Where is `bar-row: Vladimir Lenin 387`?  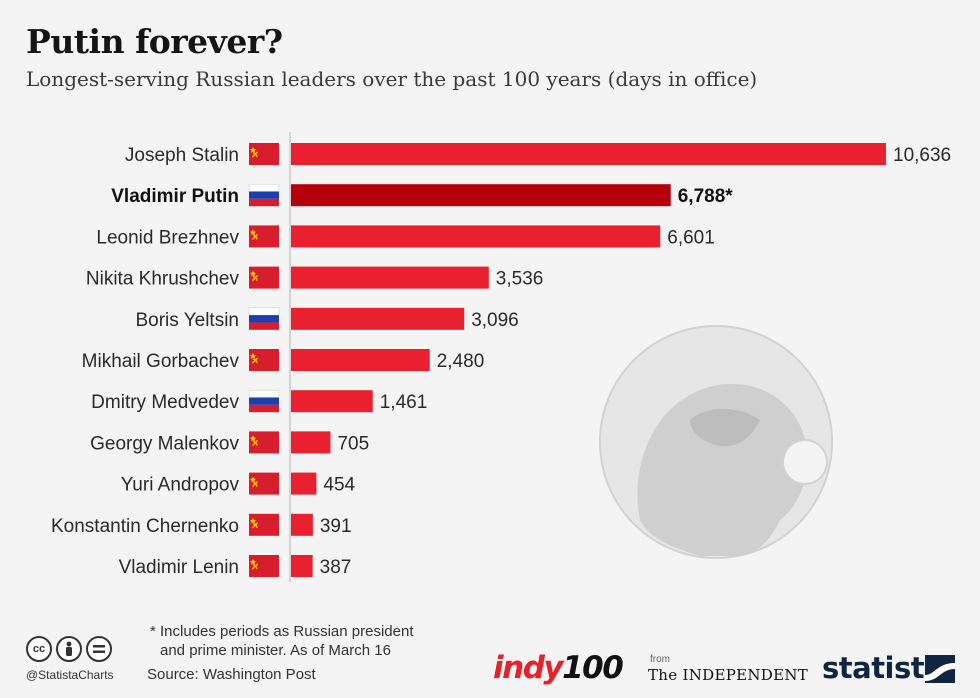
bar-row: Vladimir Lenin 387 is located at coordinates (235, 566).